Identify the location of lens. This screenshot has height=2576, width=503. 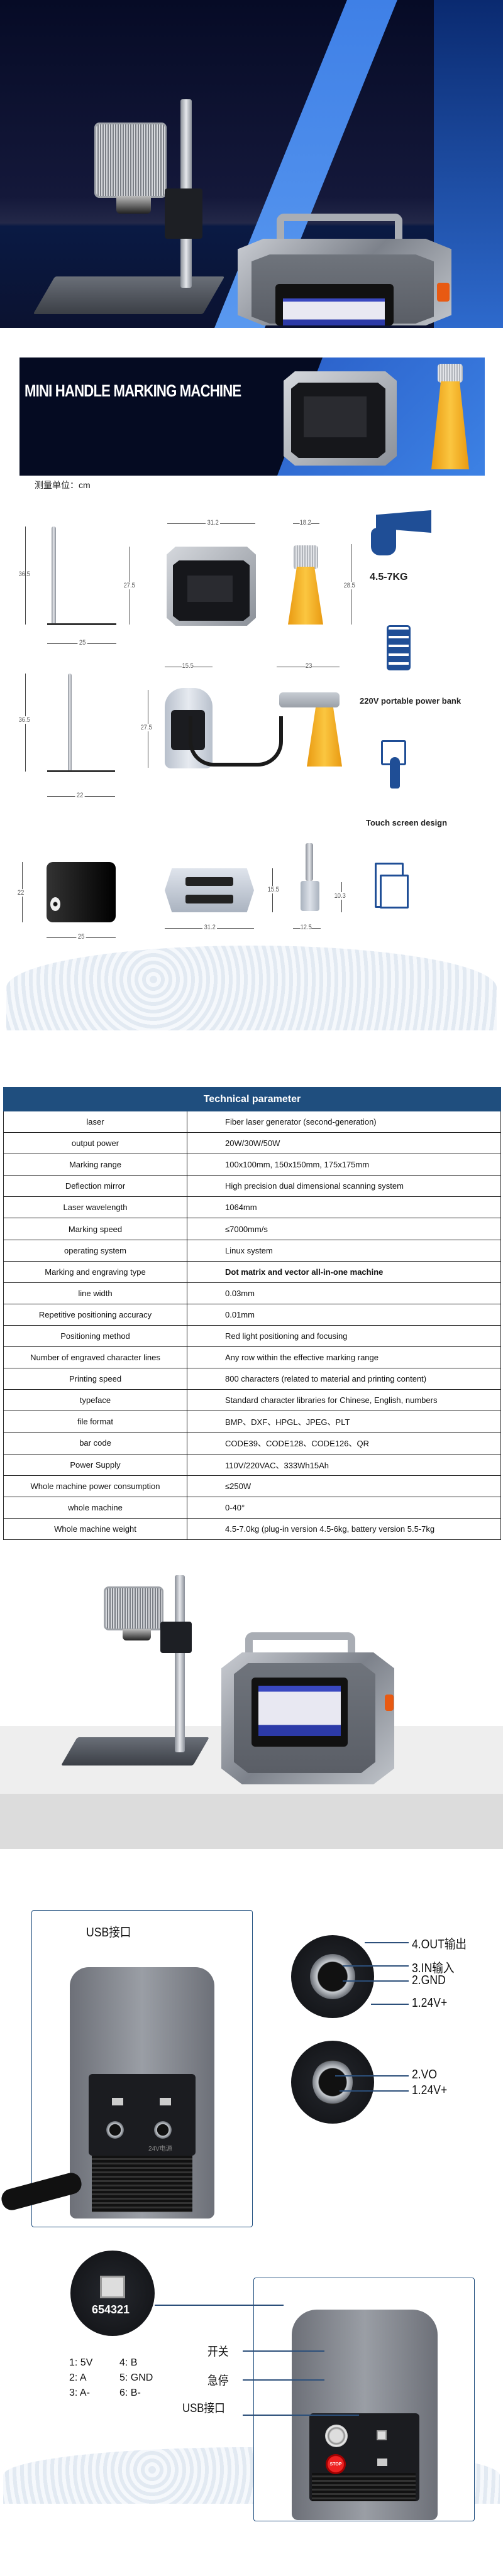
(137, 1635).